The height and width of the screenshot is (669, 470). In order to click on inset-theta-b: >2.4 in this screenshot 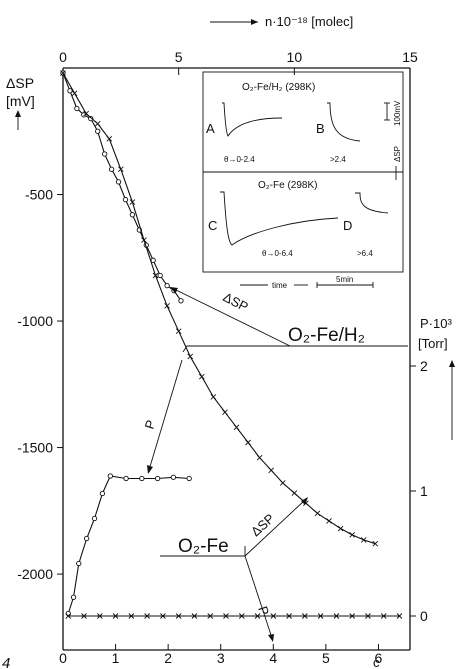, I will do `click(338, 159)`.